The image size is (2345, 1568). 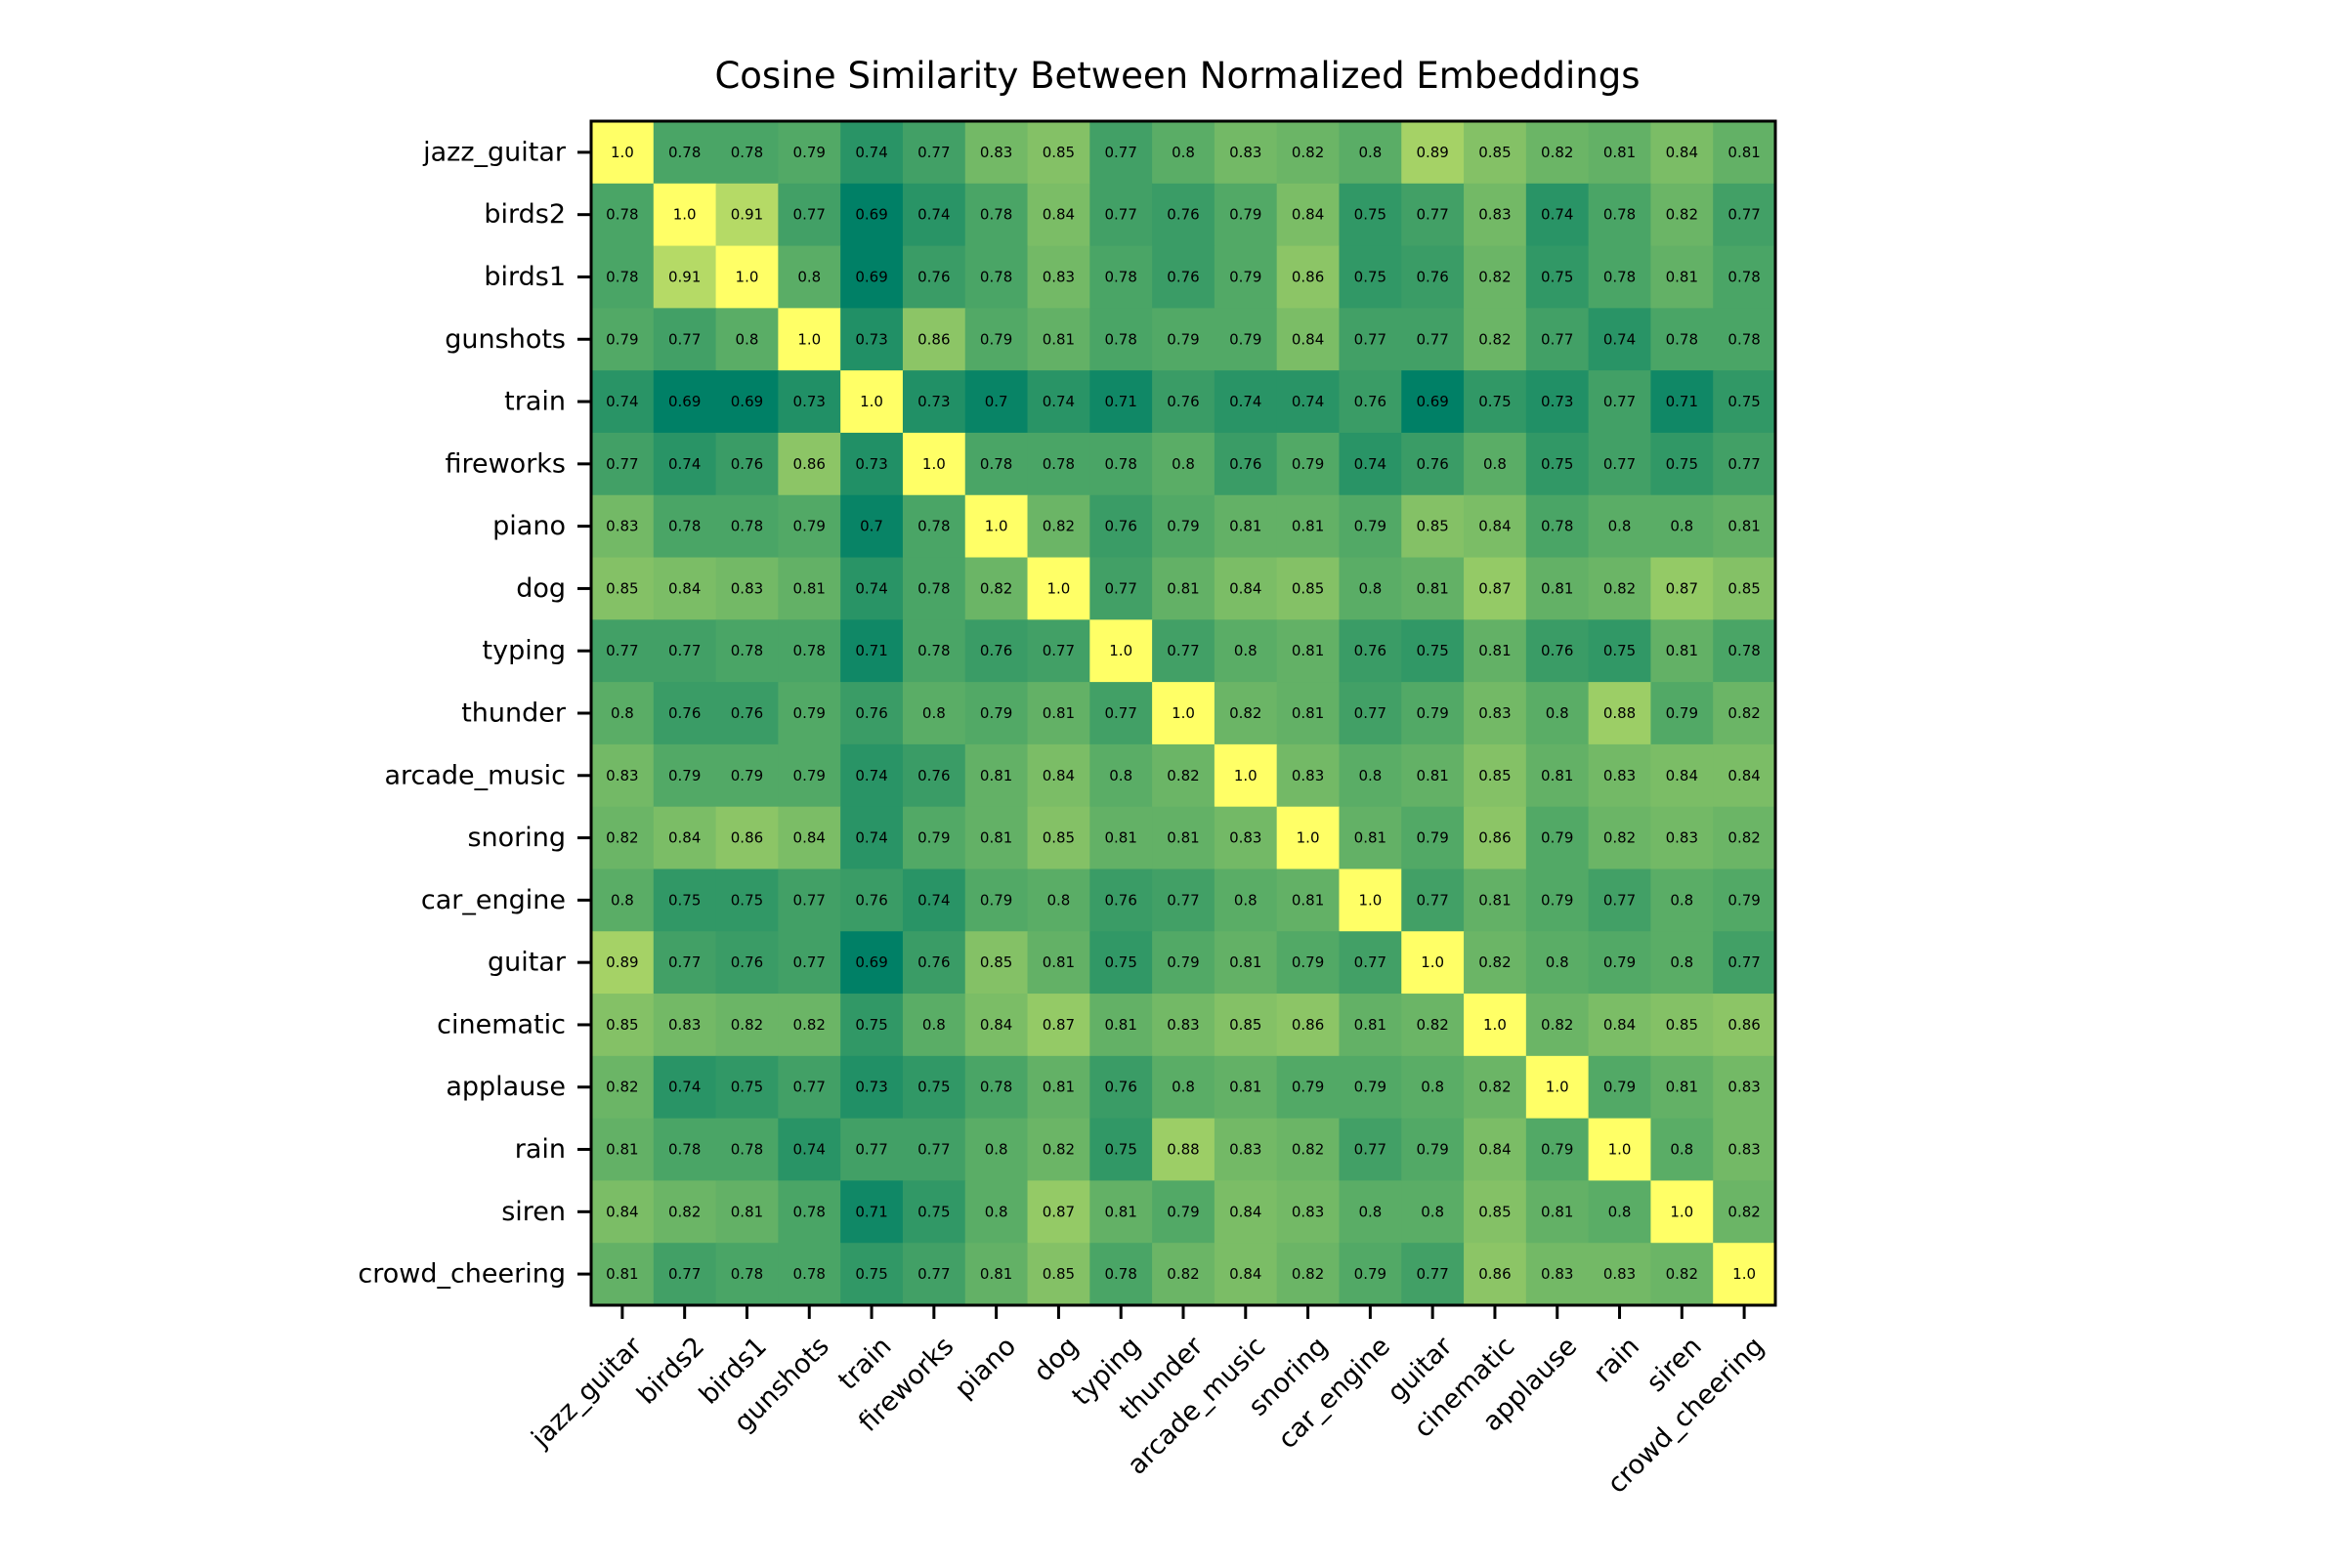 What do you see at coordinates (505, 463) in the screenshot?
I see `y-tick-label: fireworks` at bounding box center [505, 463].